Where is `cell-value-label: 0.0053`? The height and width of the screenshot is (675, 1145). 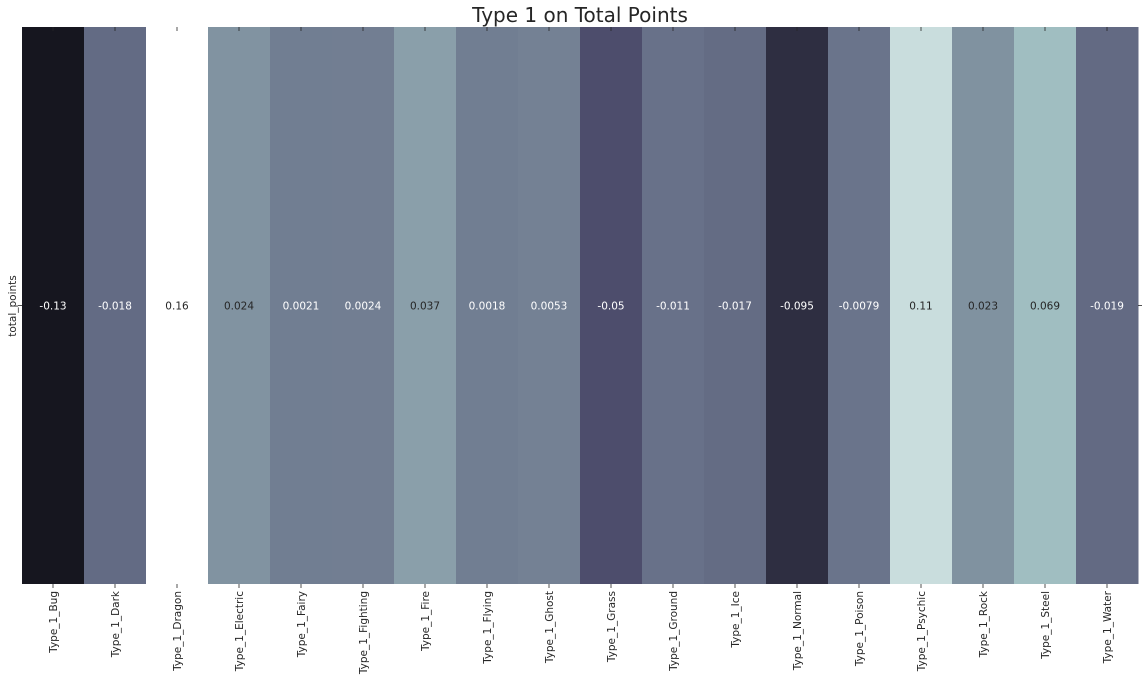 cell-value-label: 0.0053 is located at coordinates (549, 307).